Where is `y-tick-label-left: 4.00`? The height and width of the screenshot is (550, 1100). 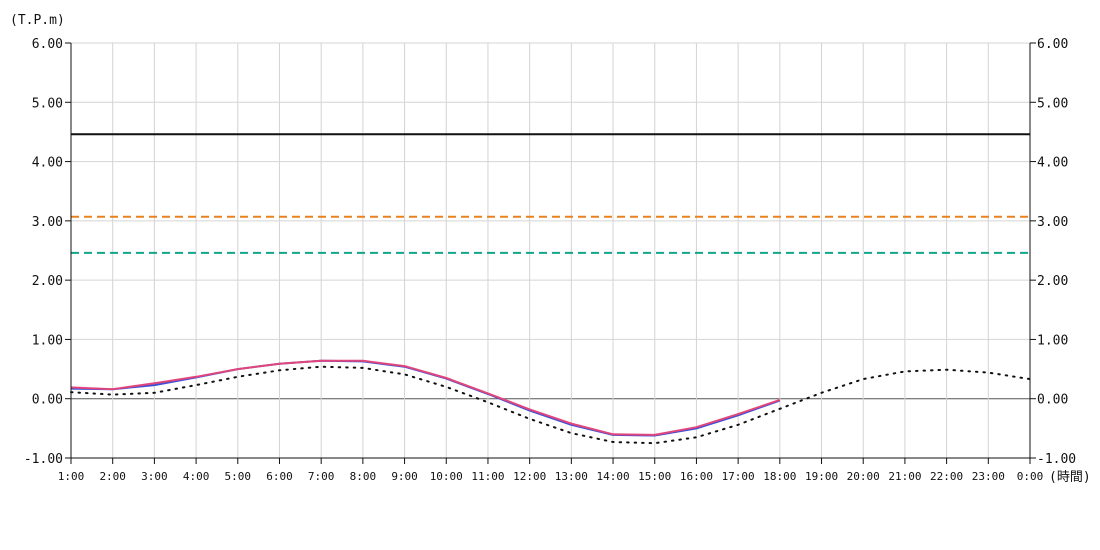 y-tick-label-left: 4.00 is located at coordinates (47, 163).